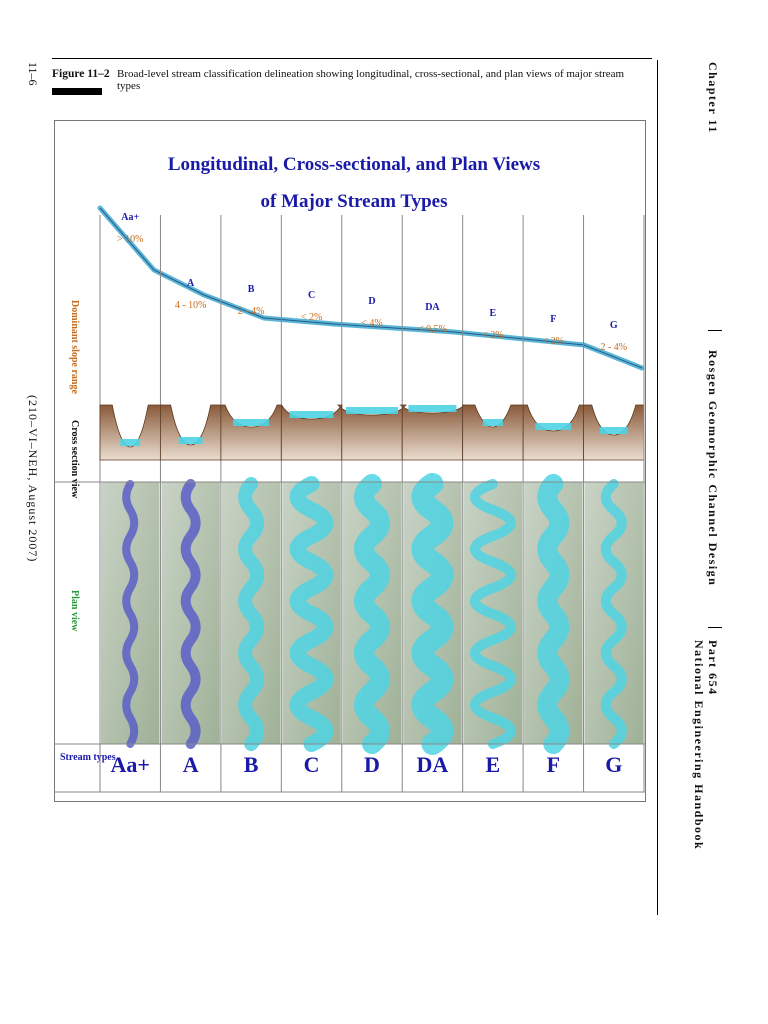 The height and width of the screenshot is (1024, 768). I want to click on figure-bar, so click(77, 91).